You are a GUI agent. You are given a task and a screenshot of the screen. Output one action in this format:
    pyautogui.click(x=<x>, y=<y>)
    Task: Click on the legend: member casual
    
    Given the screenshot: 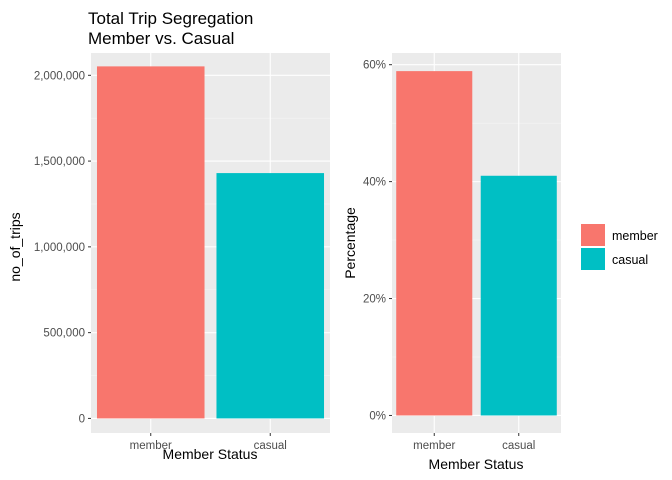 What is the action you would take?
    pyautogui.click(x=619, y=247)
    